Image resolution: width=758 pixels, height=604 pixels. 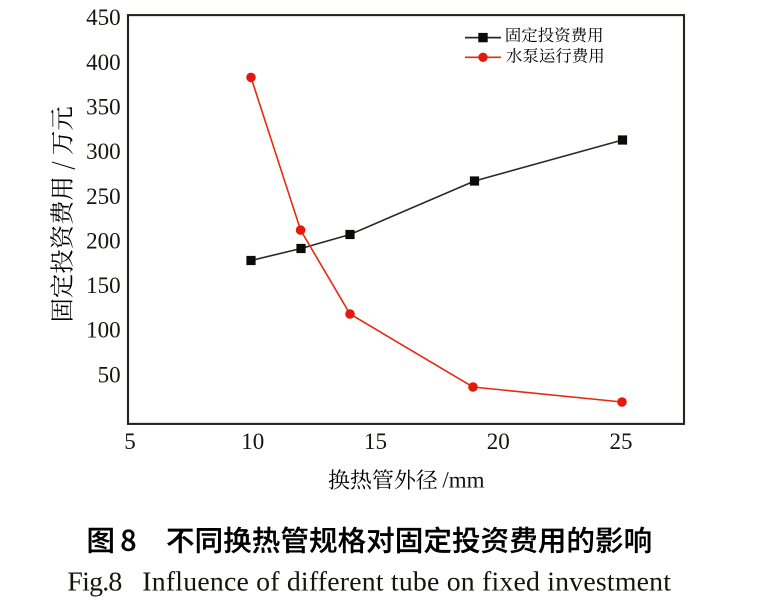 I want to click on svg-text: 5, so click(x=130, y=441).